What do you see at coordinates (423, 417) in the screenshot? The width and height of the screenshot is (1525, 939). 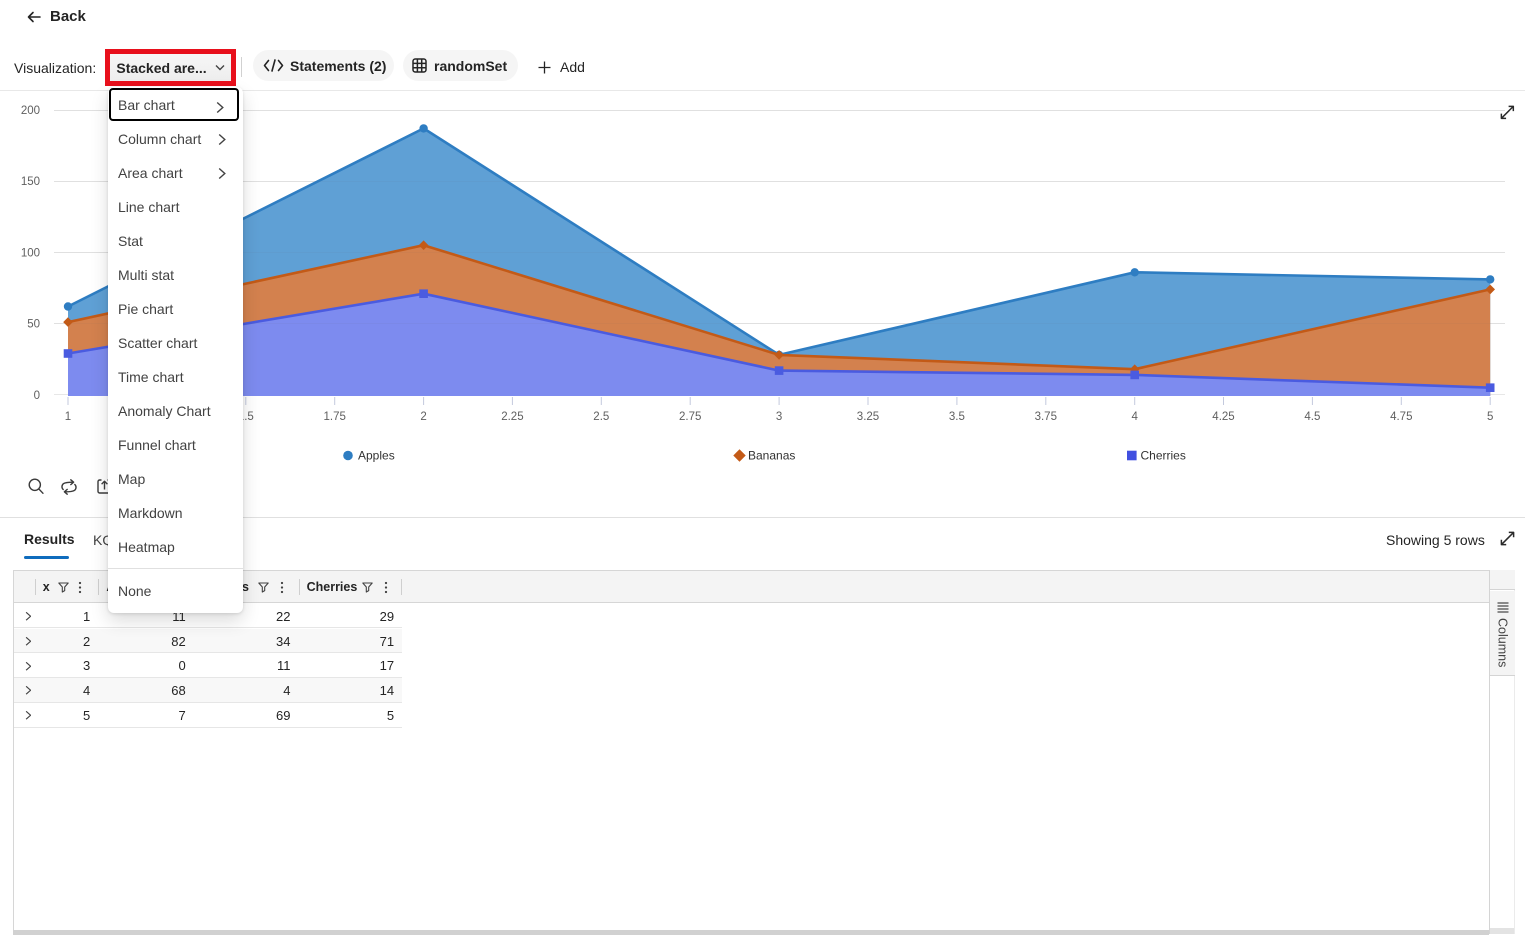 I see `svg-text: 2` at bounding box center [423, 417].